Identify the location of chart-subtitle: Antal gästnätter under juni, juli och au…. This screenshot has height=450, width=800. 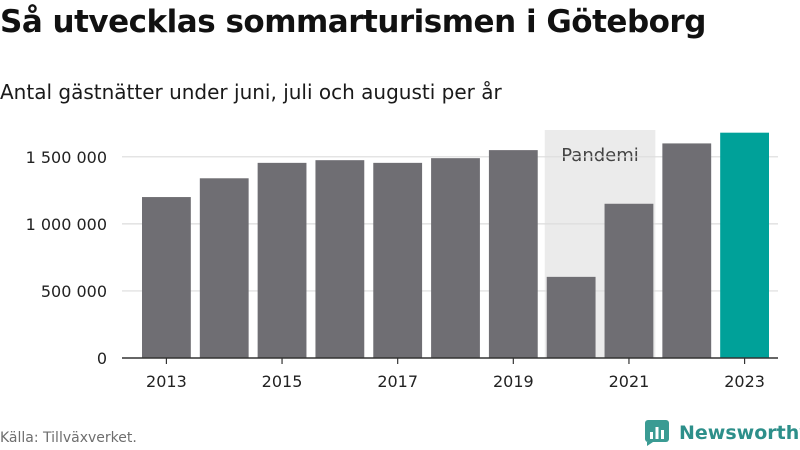
(251, 92).